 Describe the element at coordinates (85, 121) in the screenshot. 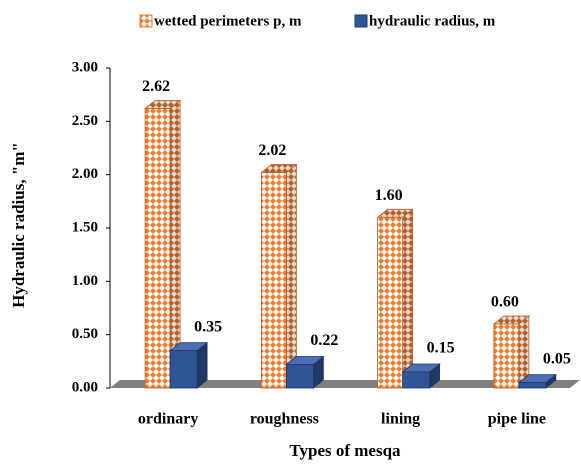

I see `y-tick-label: 2.50` at that location.